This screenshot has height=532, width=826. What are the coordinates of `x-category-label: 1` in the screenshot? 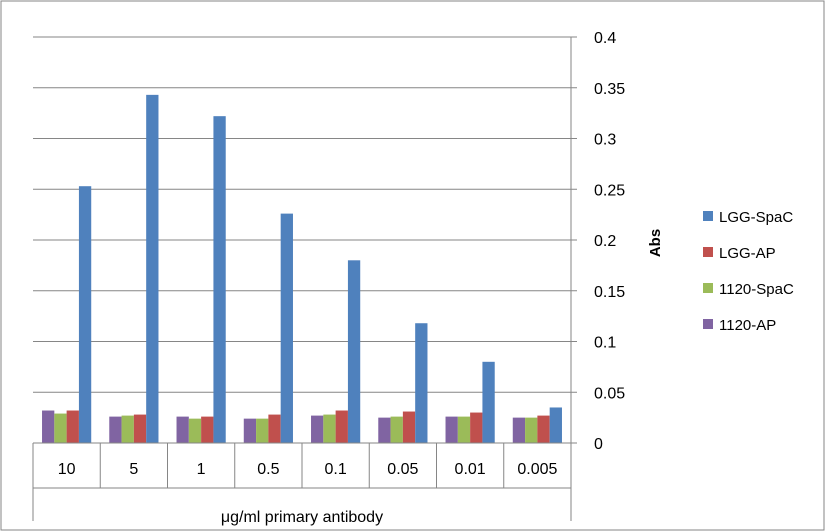 It's located at (201, 469).